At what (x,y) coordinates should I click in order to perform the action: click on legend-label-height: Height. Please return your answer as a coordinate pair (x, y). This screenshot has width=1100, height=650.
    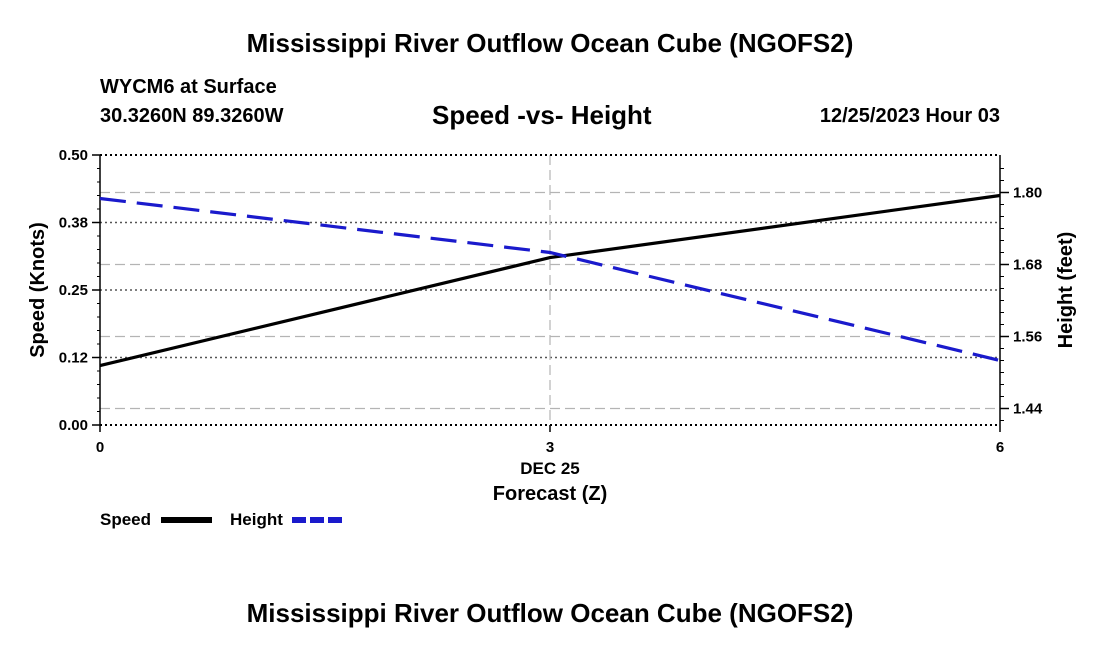
    Looking at the image, I should click on (256, 519).